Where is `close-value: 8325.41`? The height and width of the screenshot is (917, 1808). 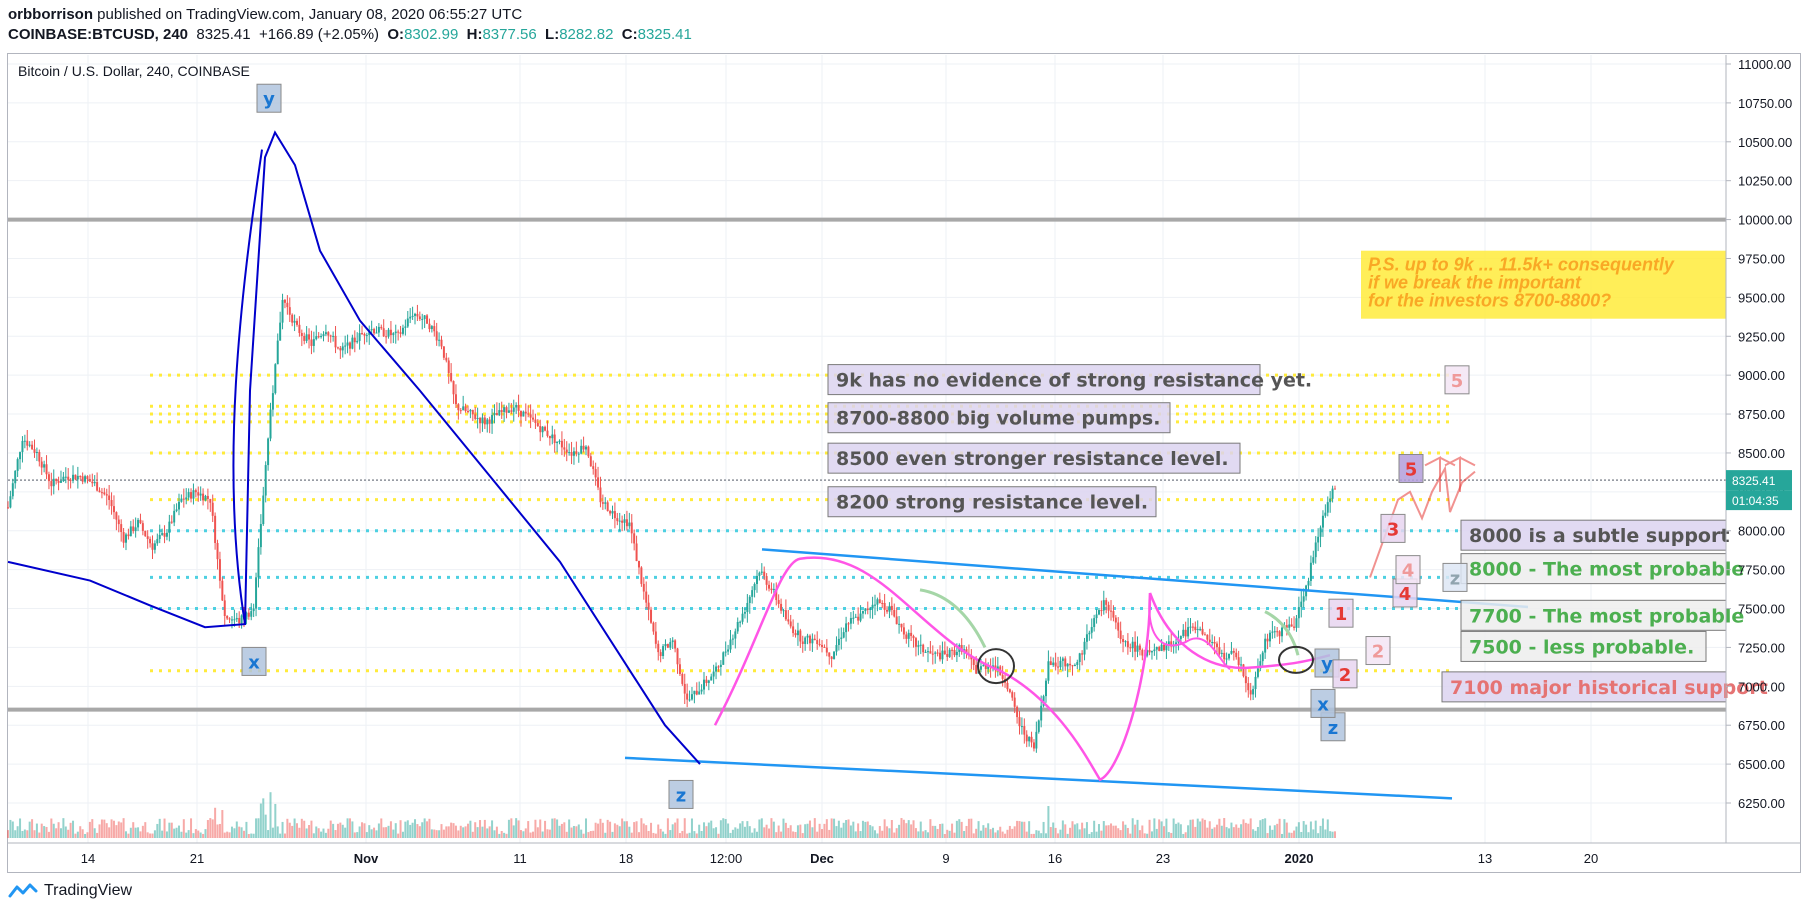
close-value: 8325.41 is located at coordinates (664, 34).